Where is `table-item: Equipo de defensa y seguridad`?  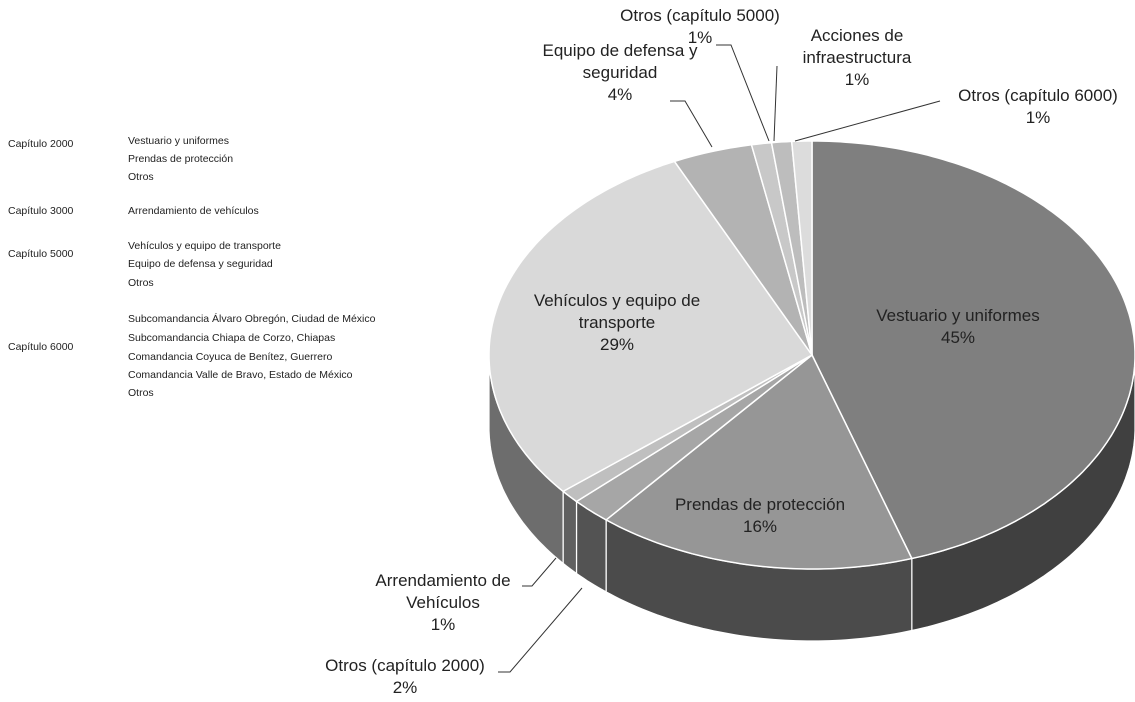 table-item: Equipo de defensa y seguridad is located at coordinates (200, 264).